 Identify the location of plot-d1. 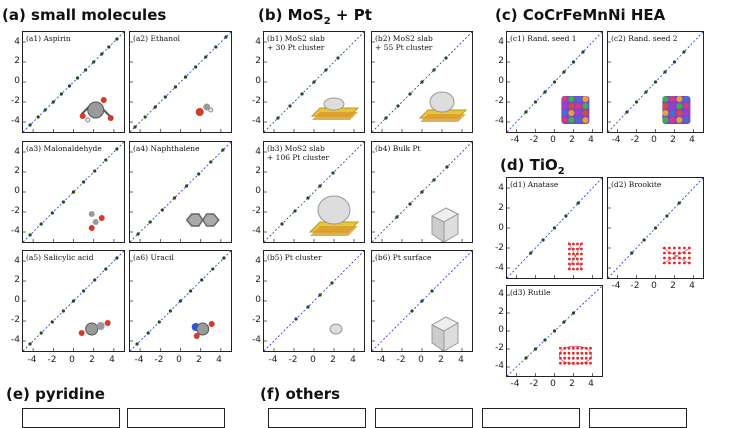
(554, 228).